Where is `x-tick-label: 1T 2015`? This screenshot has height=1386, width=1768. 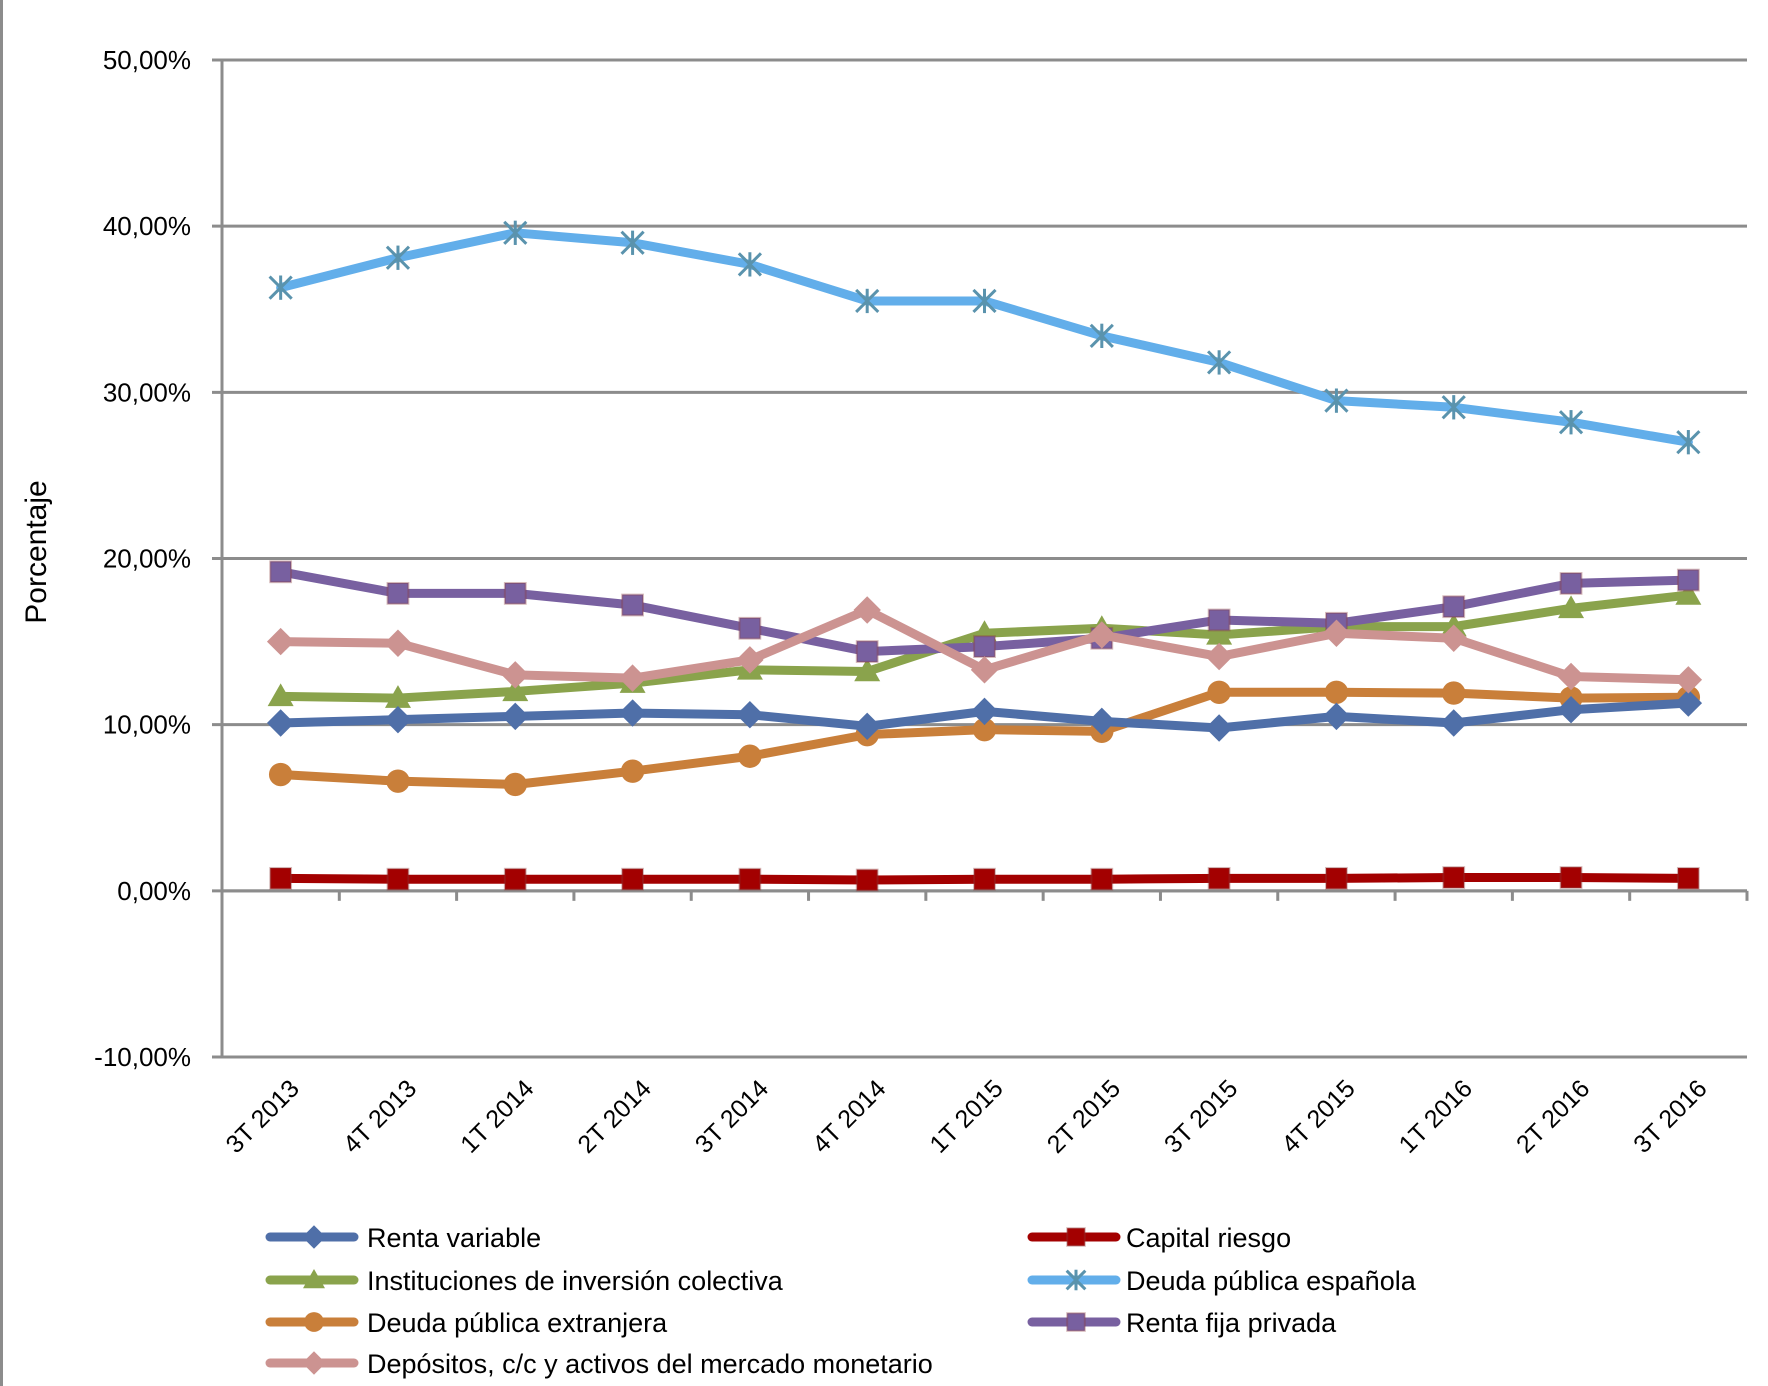 x-tick-label: 1T 2015 is located at coordinates (966, 1116).